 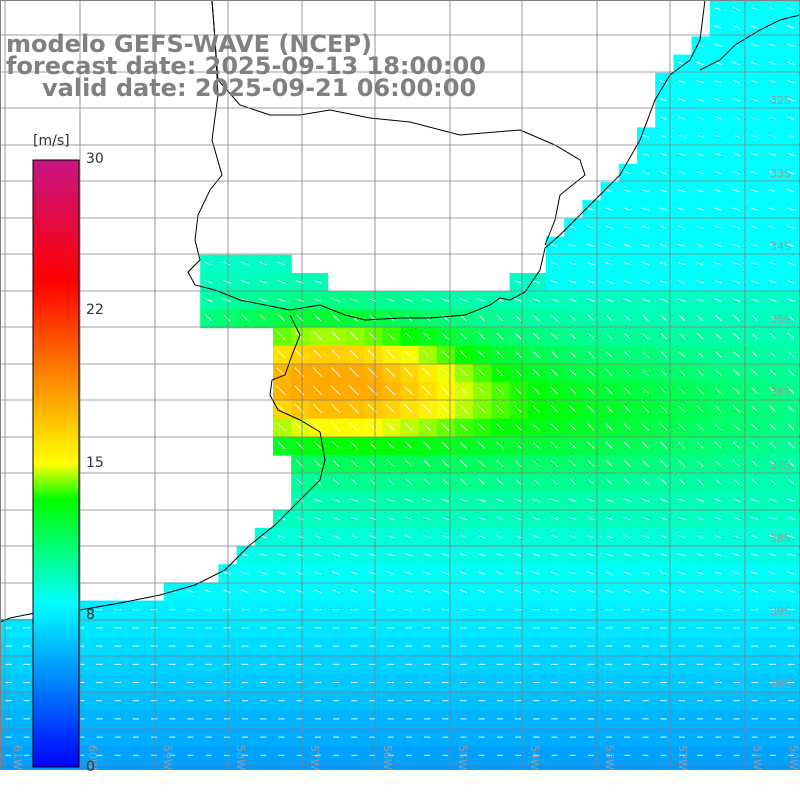 What do you see at coordinates (780, 100) in the screenshot?
I see `lat-label: 32S` at bounding box center [780, 100].